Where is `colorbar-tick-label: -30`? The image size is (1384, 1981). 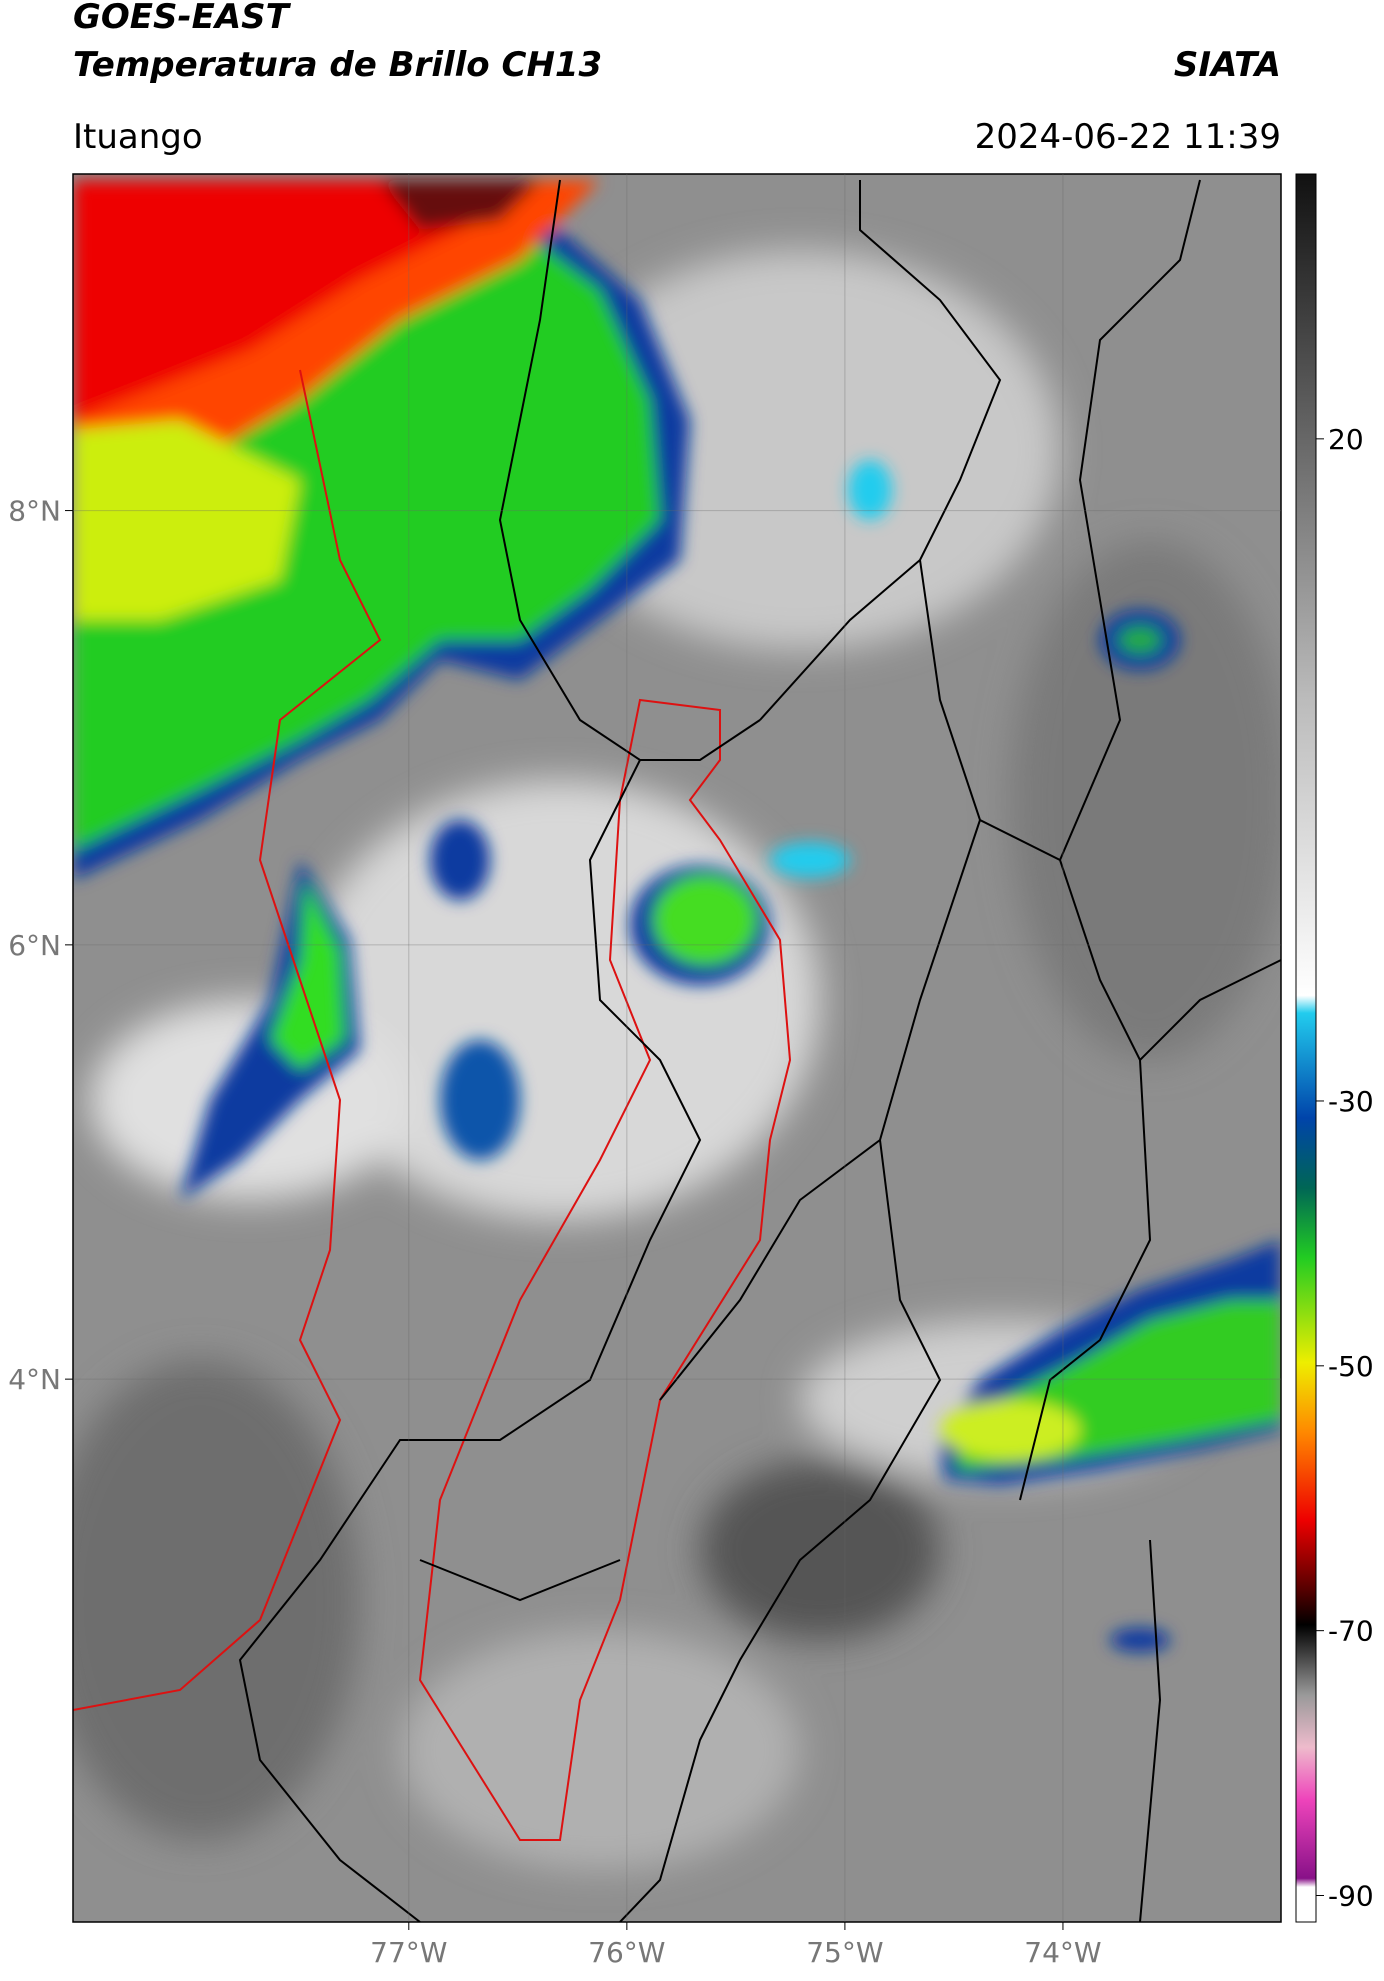 colorbar-tick-label: -30 is located at coordinates (1351, 1101).